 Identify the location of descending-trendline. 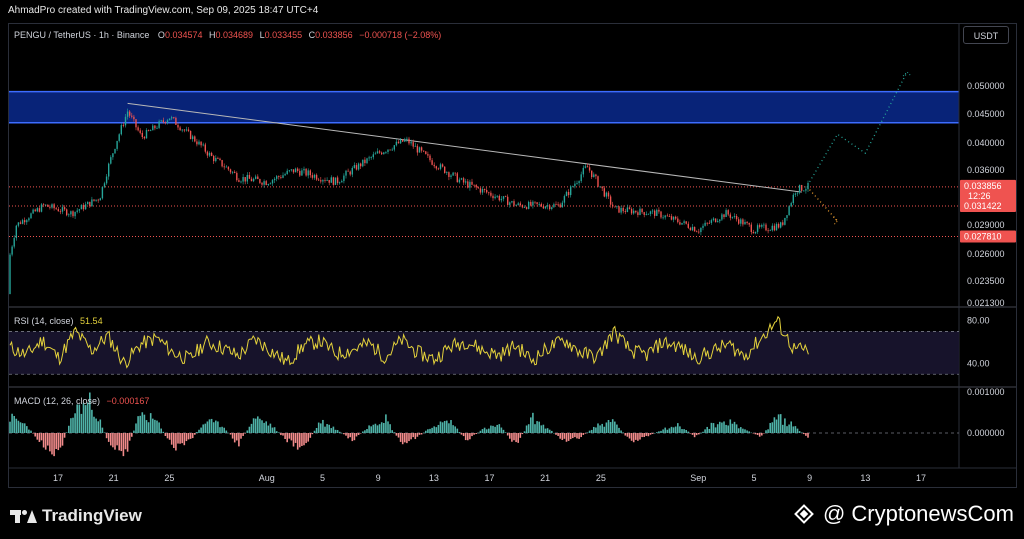
(464, 147).